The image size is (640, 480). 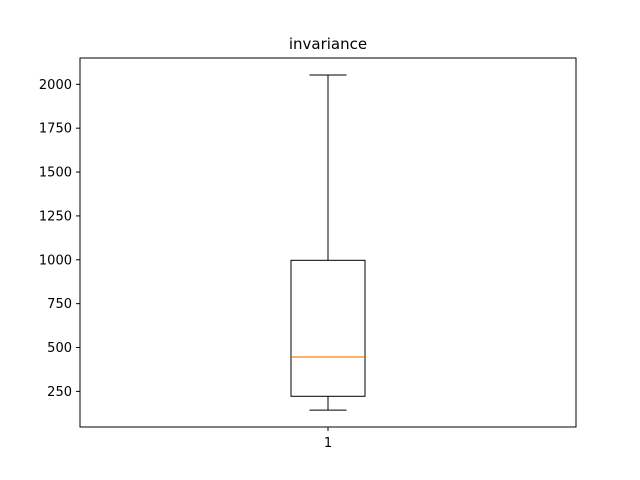 What do you see at coordinates (328, 443) in the screenshot?
I see `x-tick-label: 1` at bounding box center [328, 443].